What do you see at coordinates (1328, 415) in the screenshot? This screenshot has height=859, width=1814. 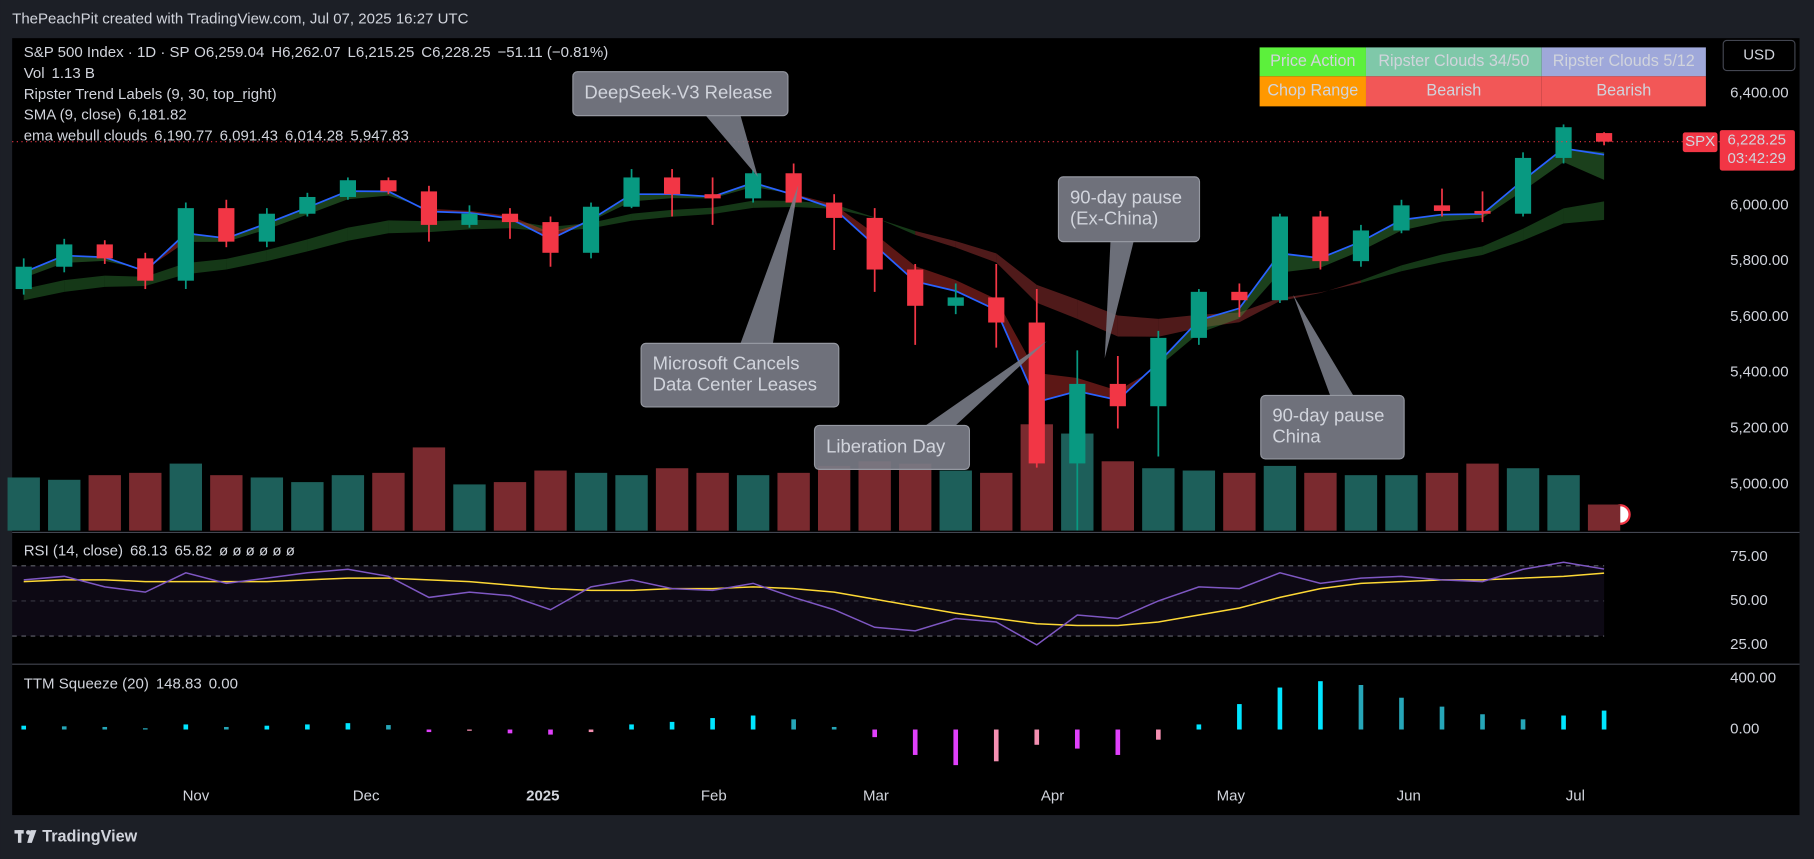 I see `annotation-text: 90-day pause` at bounding box center [1328, 415].